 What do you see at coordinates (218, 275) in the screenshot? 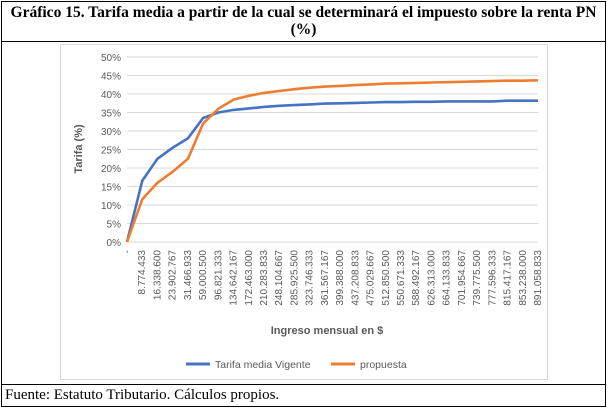
I see `x-tick-label: 96.821.333` at bounding box center [218, 275].